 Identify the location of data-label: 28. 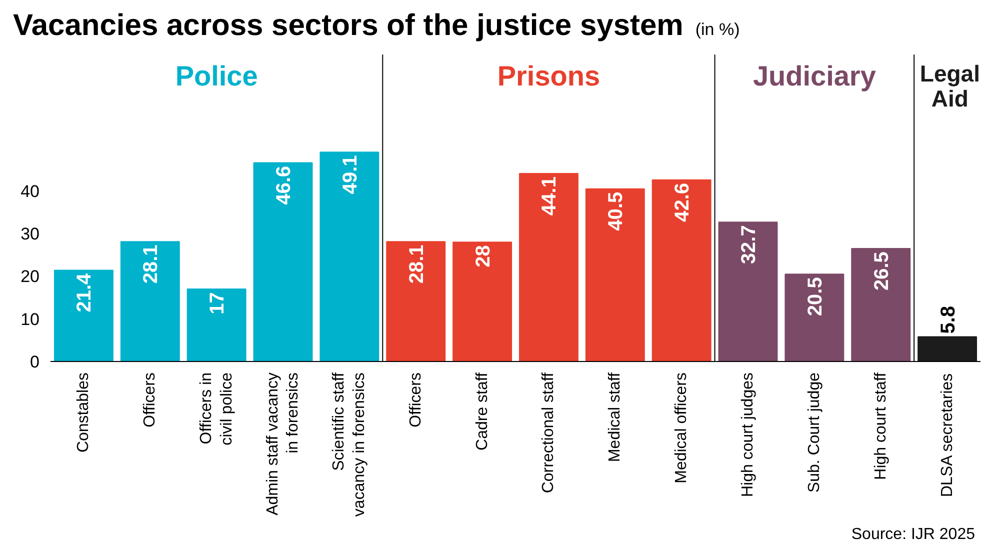
(483, 256).